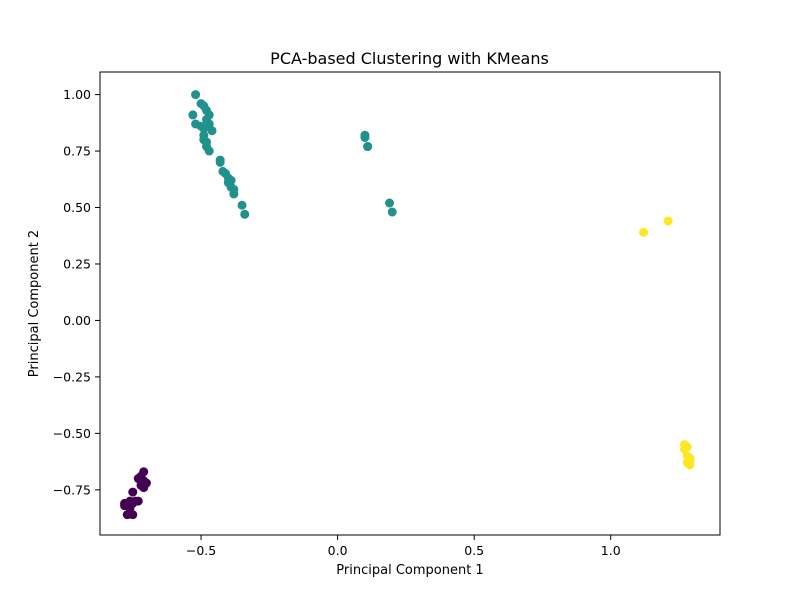  What do you see at coordinates (72, 376) in the screenshot?
I see `y-tick-label-2: −0.25` at bounding box center [72, 376].